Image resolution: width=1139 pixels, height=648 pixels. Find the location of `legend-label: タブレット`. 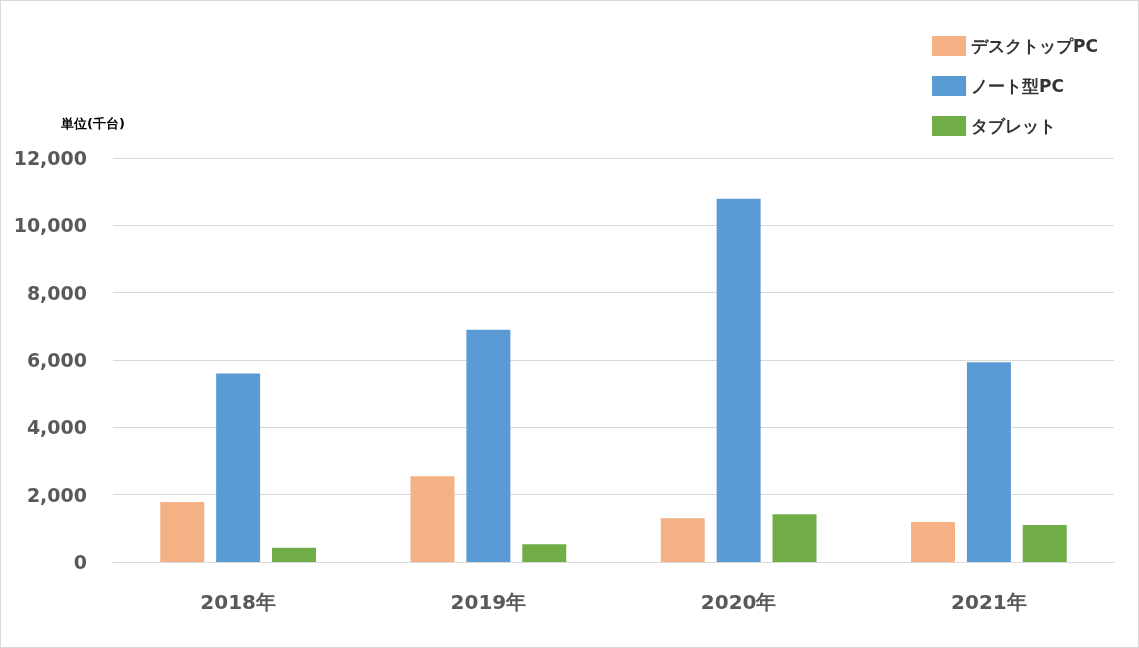

legend-label: タブレット is located at coordinates (1014, 126).